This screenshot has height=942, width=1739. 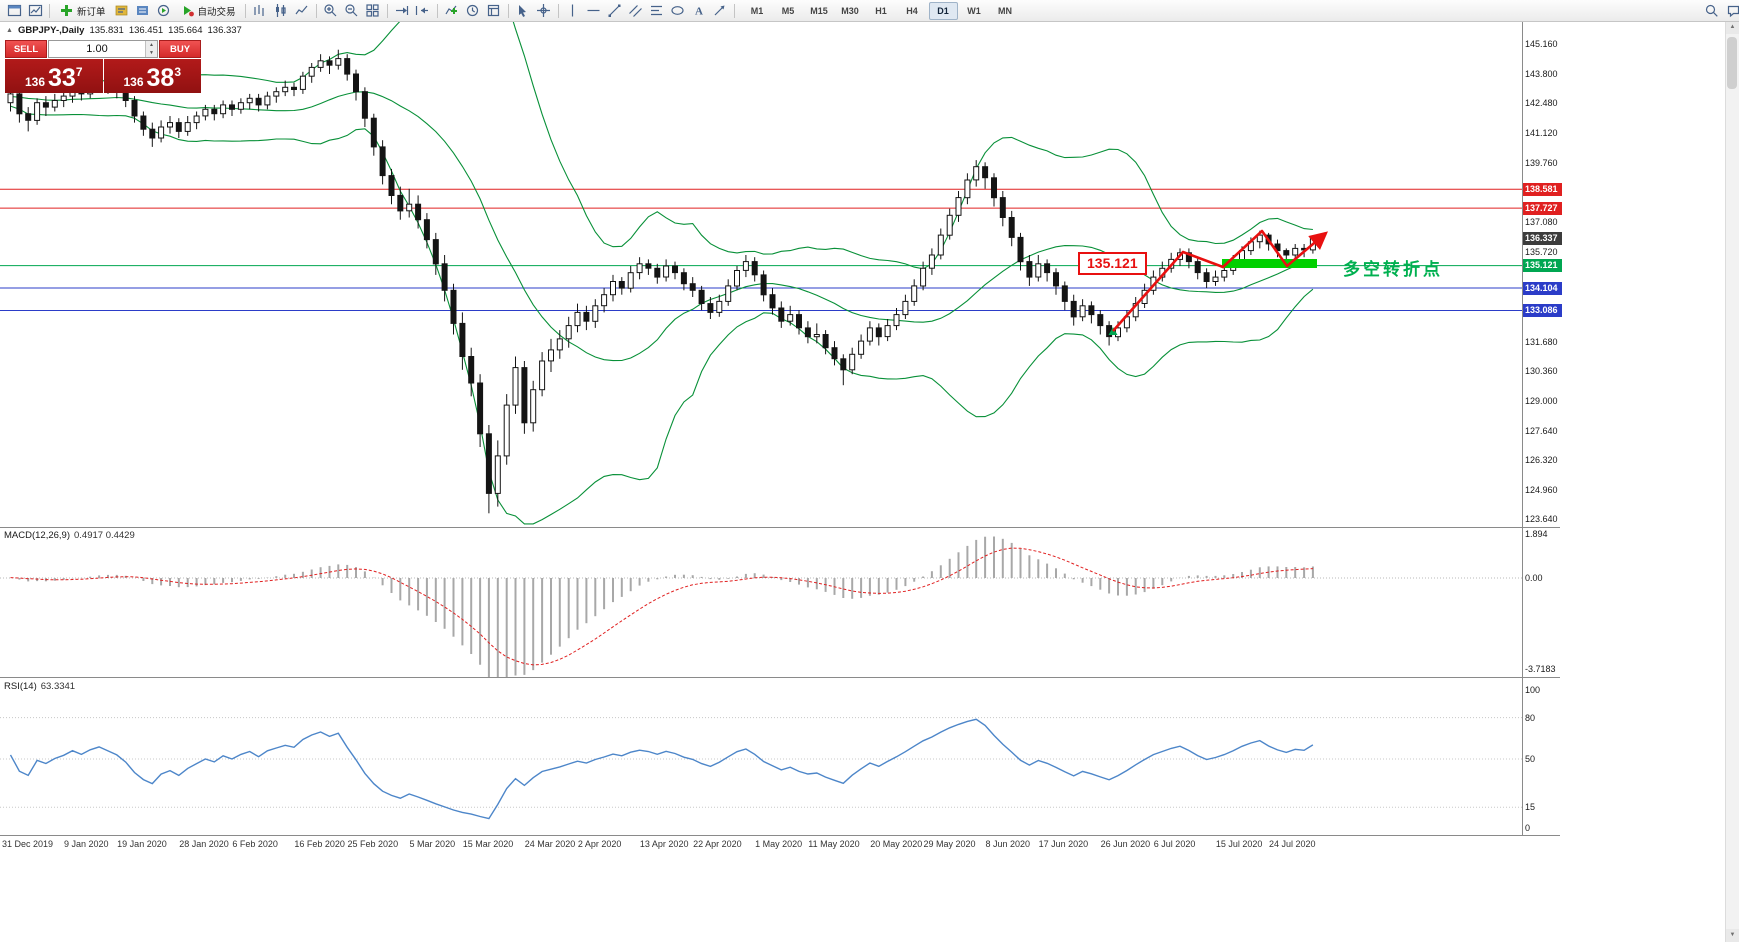 I want to click on sell-price-big: 33, so click(x=62, y=78).